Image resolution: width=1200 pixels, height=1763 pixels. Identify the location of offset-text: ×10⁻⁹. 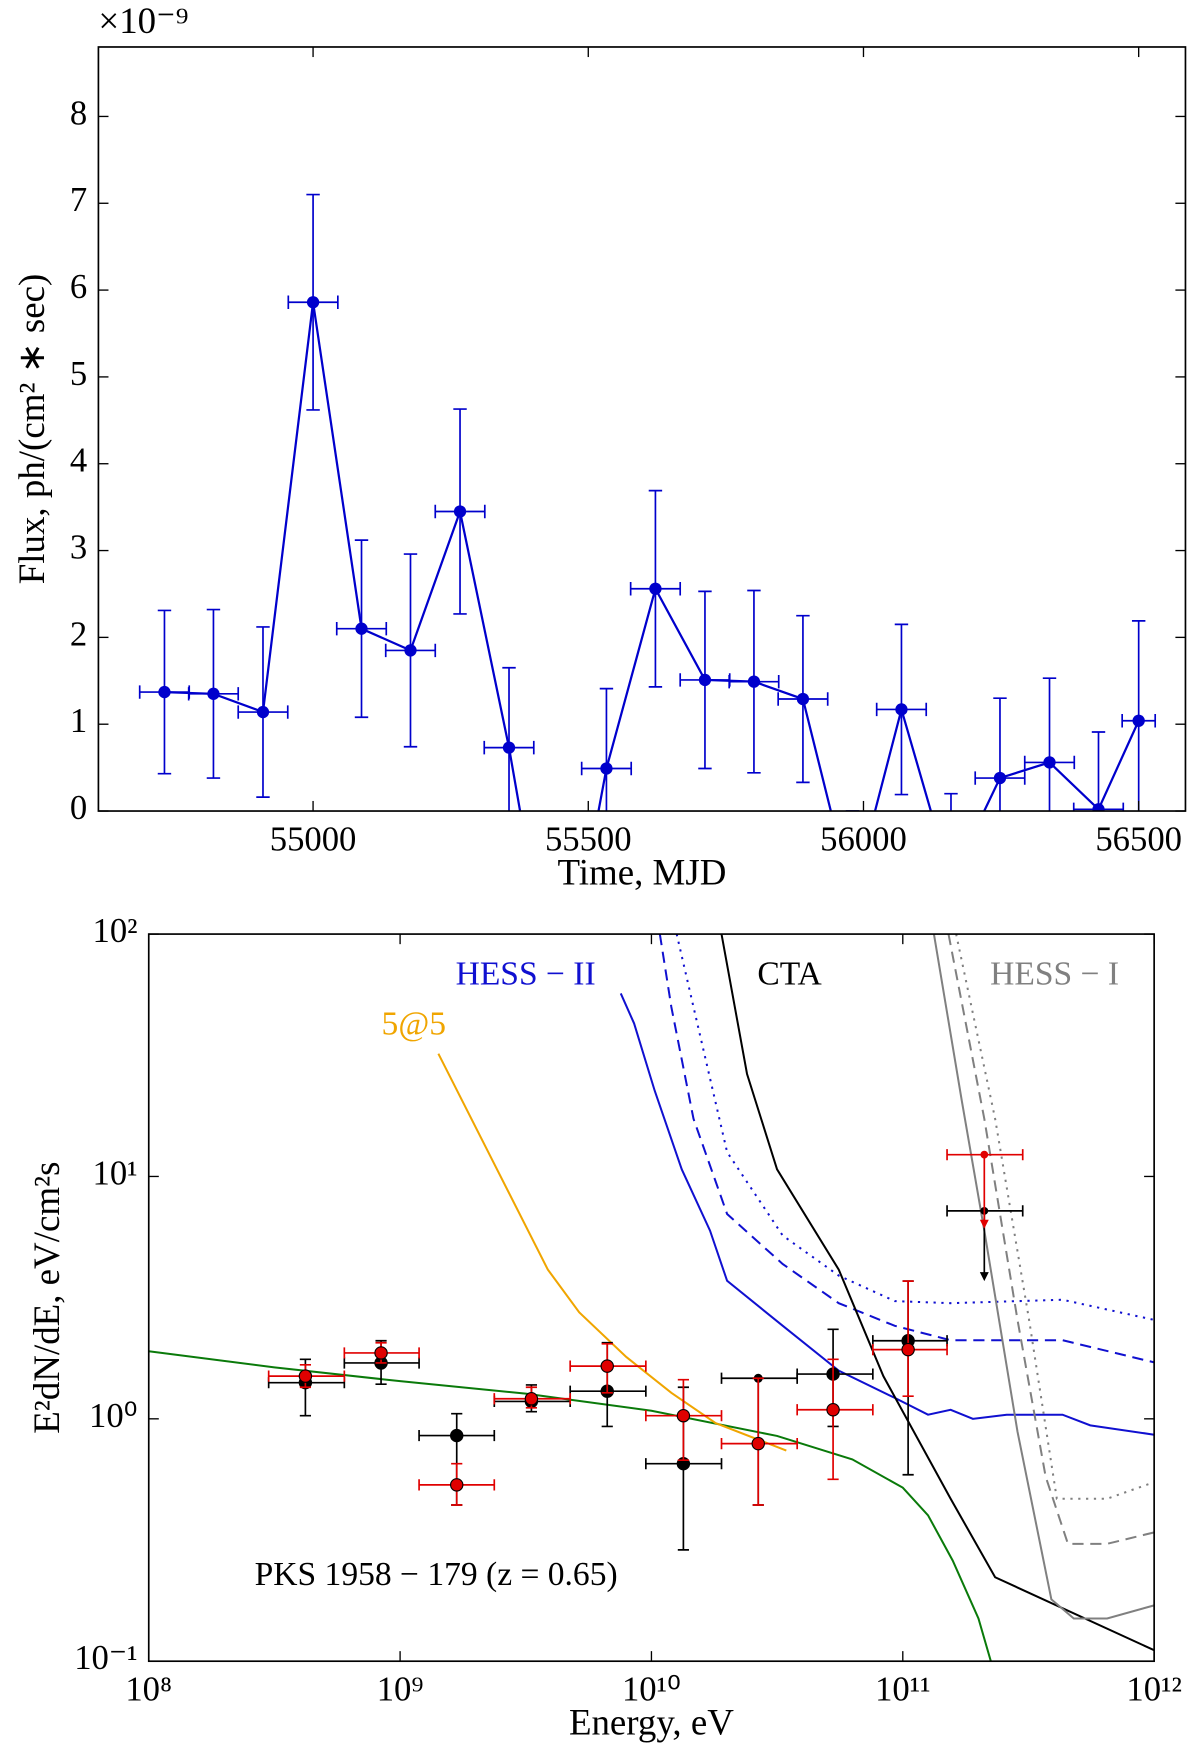
(143, 20).